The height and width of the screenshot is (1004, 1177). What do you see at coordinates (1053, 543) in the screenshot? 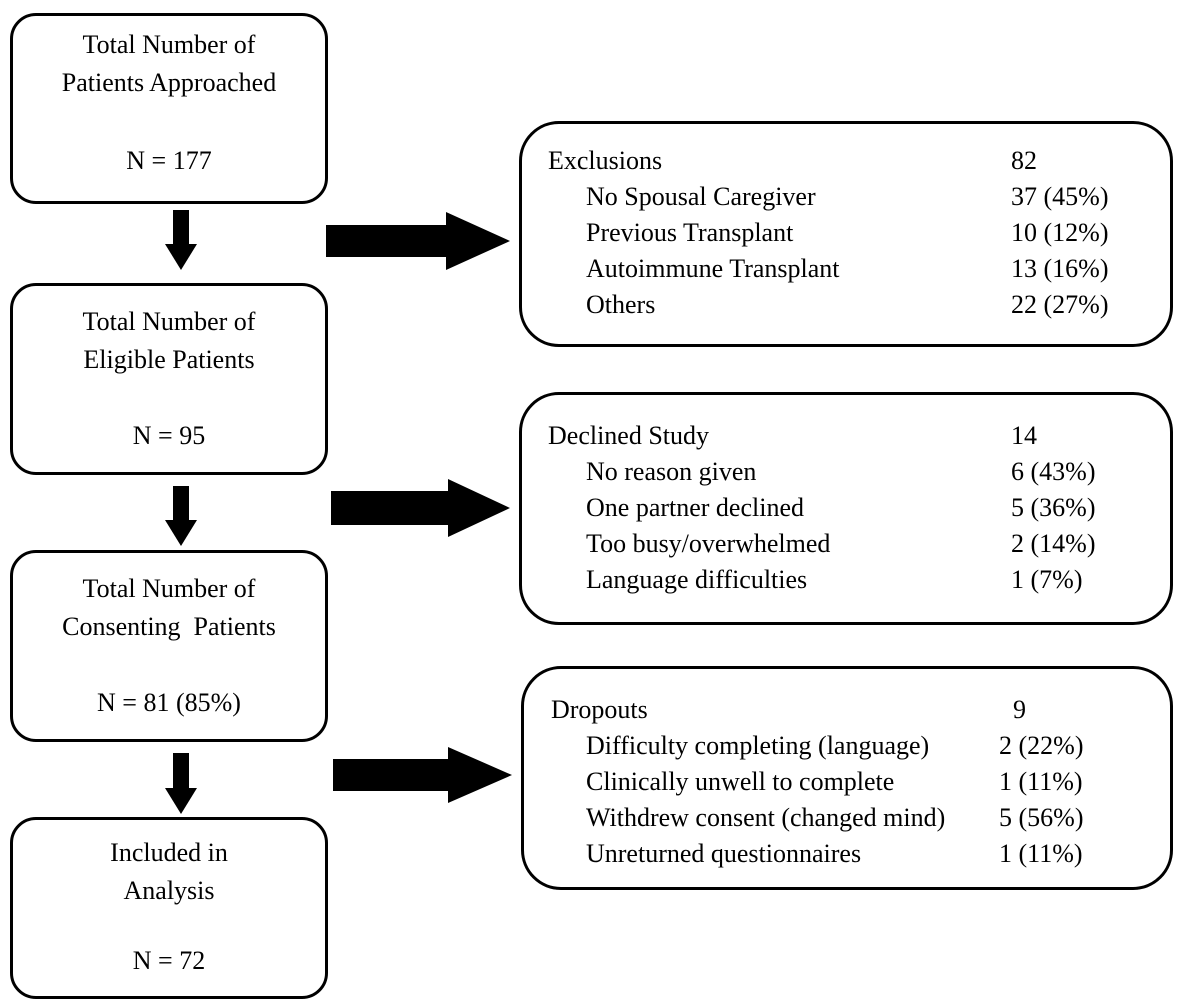
I see `declined-item-value: 2 (14%)` at bounding box center [1053, 543].